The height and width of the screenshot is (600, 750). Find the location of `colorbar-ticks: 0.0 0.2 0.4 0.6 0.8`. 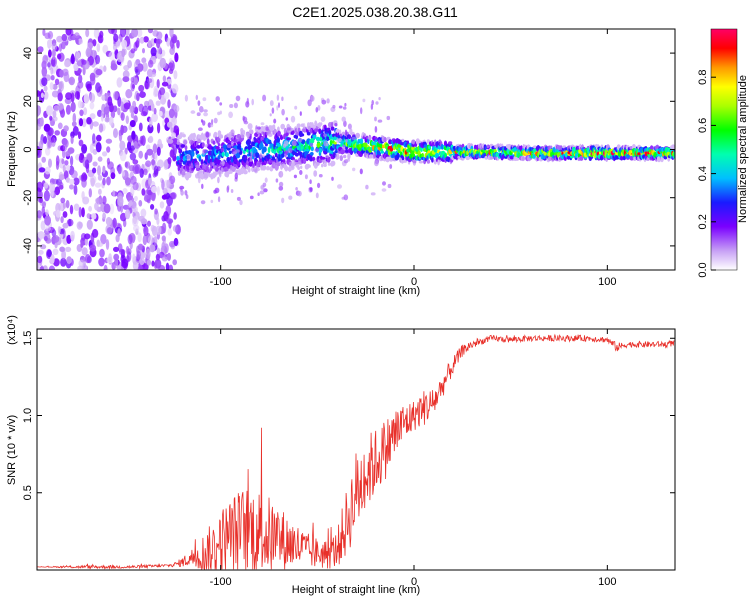

colorbar-ticks: 0.0 0.2 0.4 0.6 0.8 is located at coordinates (706, 174).